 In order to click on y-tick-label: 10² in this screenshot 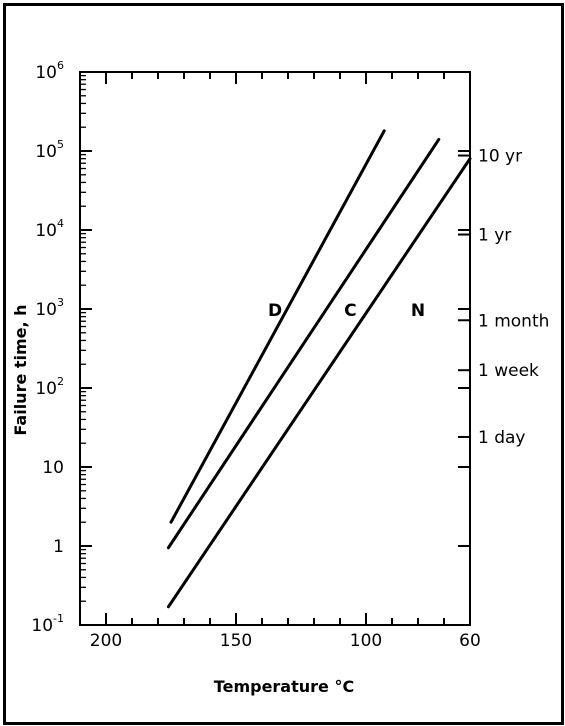, I will do `click(49, 387)`.